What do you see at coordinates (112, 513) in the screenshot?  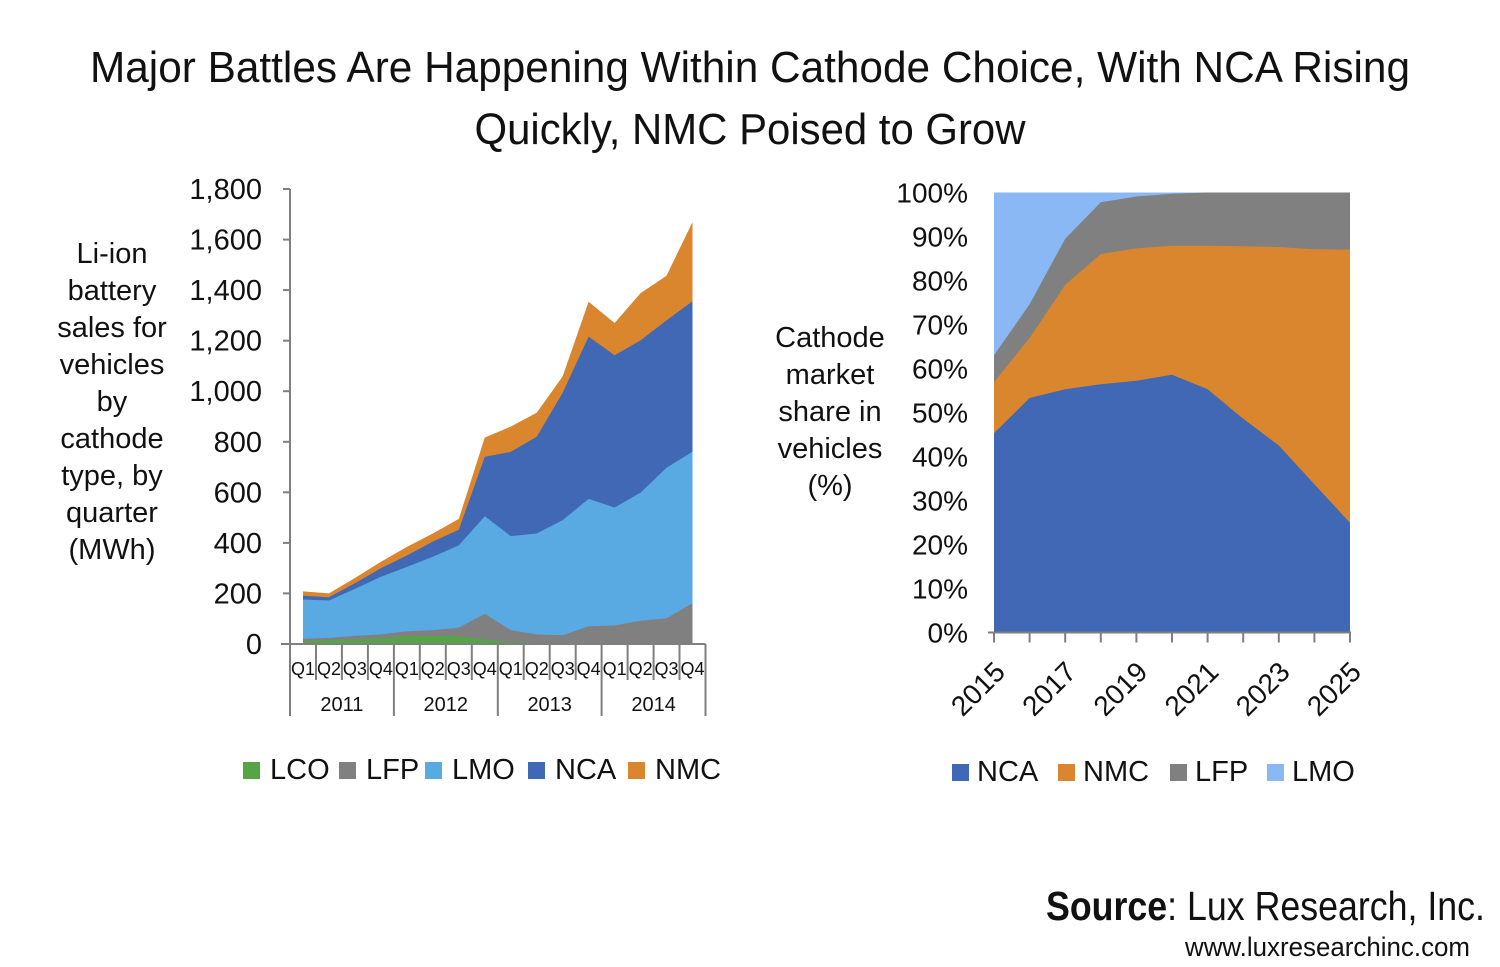 I see `svg-text: quarter` at bounding box center [112, 513].